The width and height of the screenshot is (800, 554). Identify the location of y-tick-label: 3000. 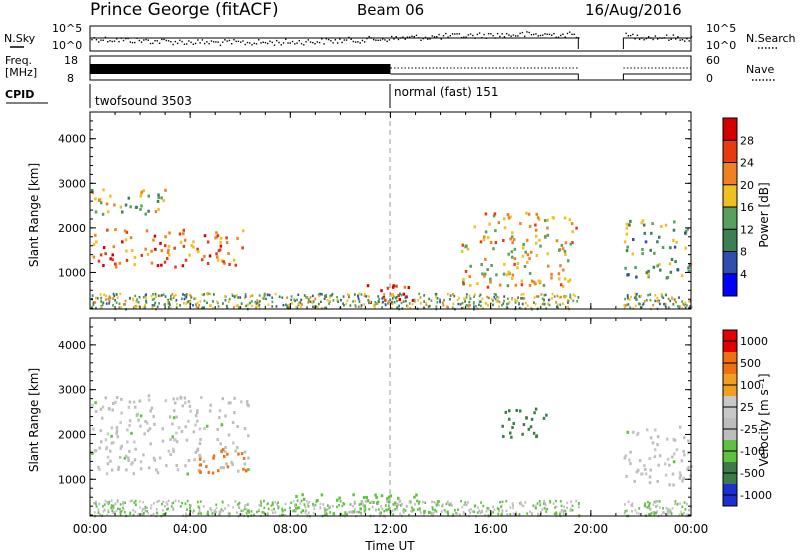
(72, 183).